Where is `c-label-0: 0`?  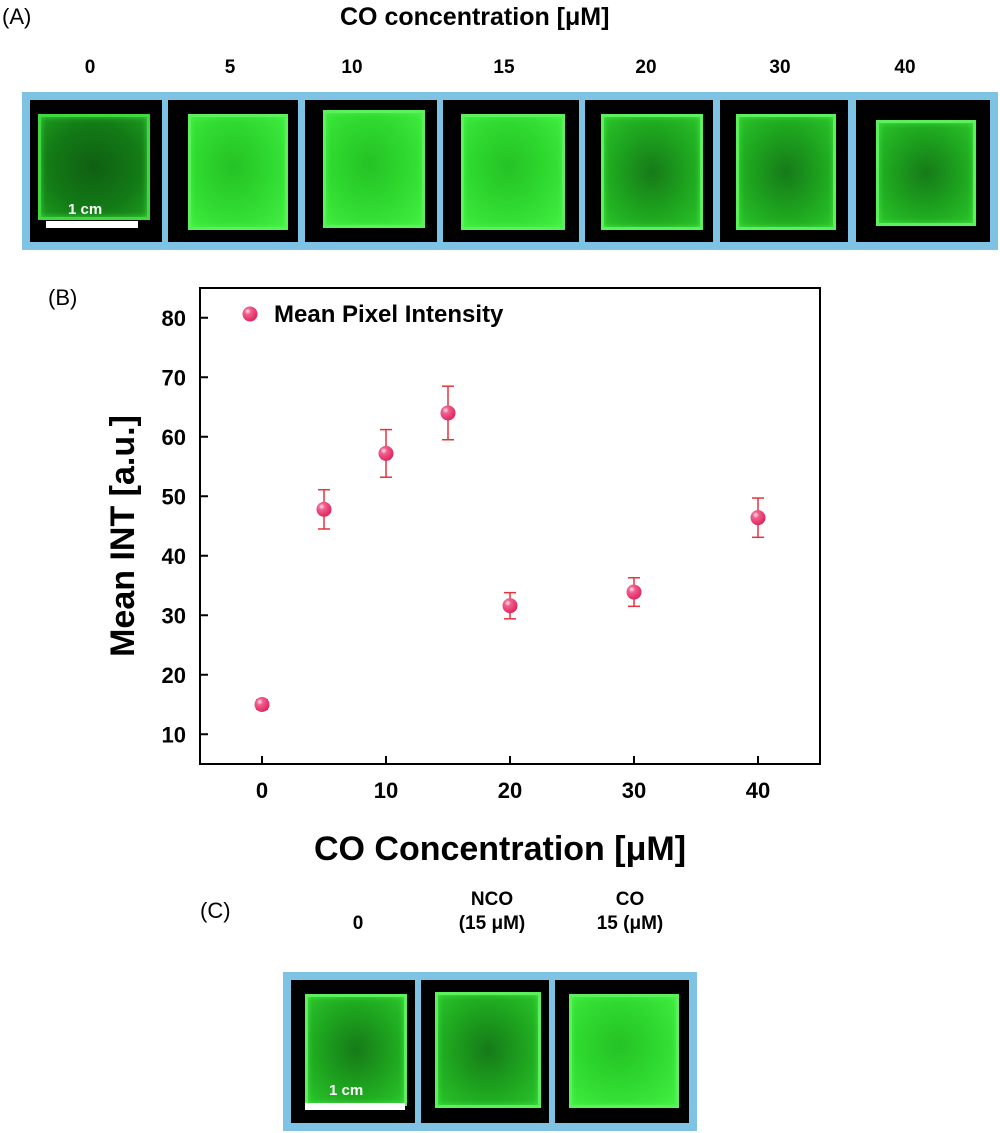 c-label-0: 0 is located at coordinates (358, 924).